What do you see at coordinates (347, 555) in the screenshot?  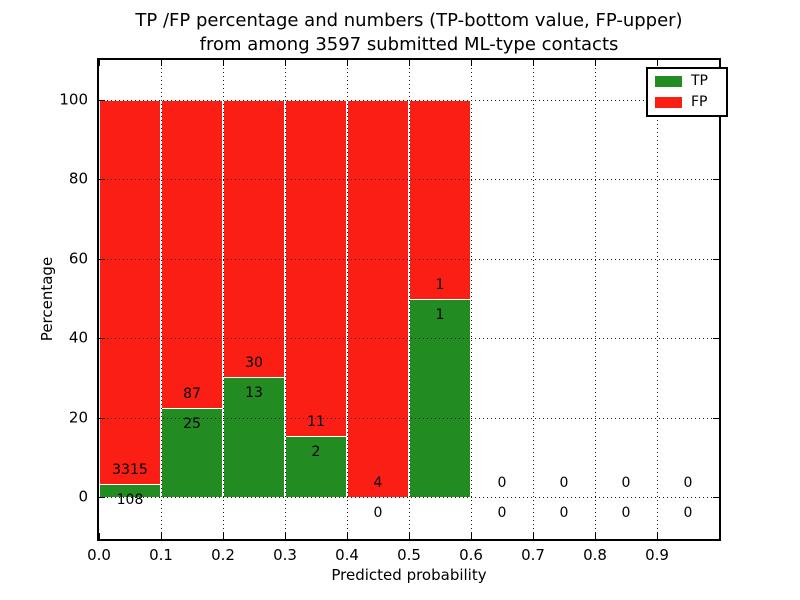 I see `x-tick-label: 0.4` at bounding box center [347, 555].